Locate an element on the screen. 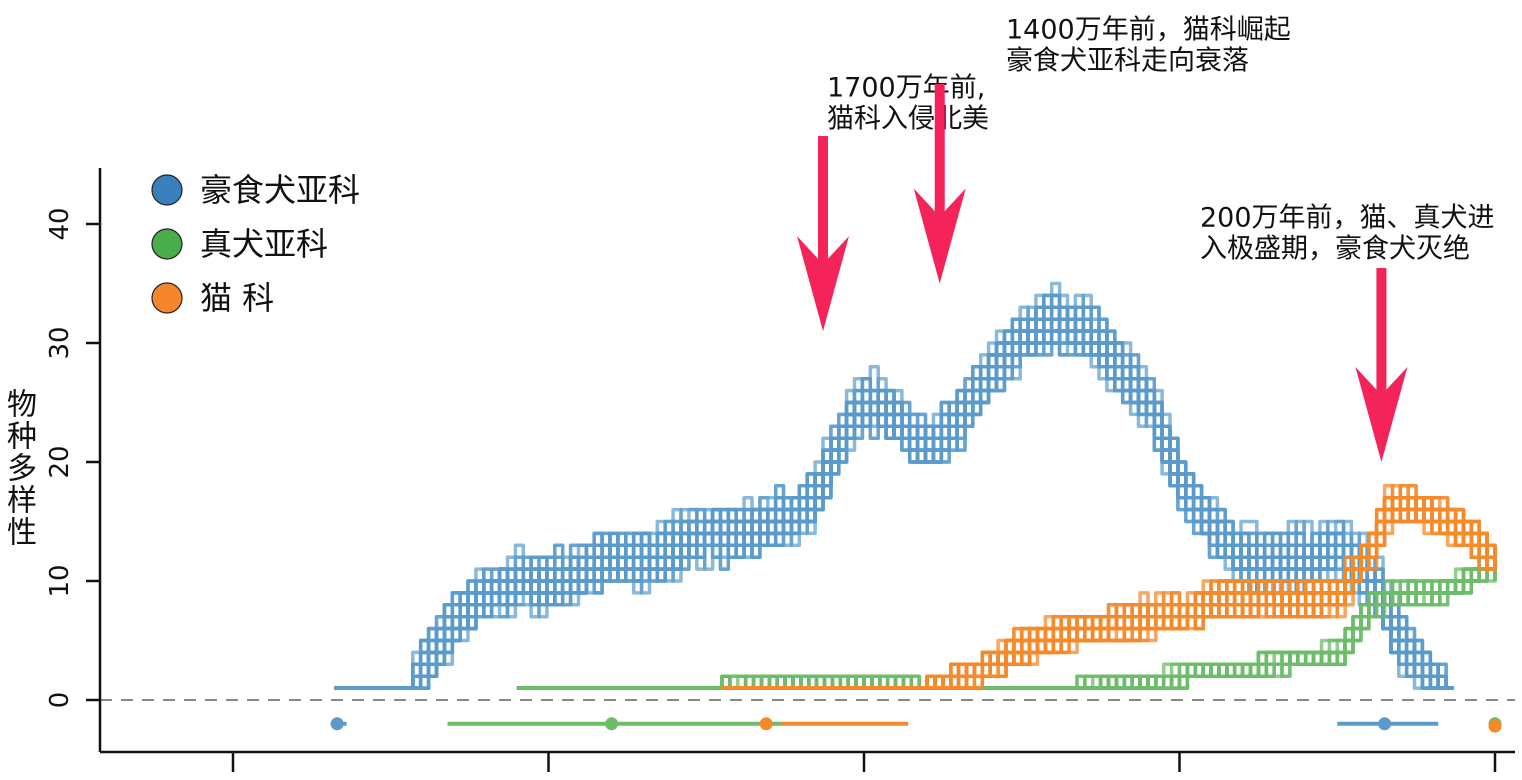 The image size is (1522, 780). legend-label: 真犬亚科 is located at coordinates (264, 244).